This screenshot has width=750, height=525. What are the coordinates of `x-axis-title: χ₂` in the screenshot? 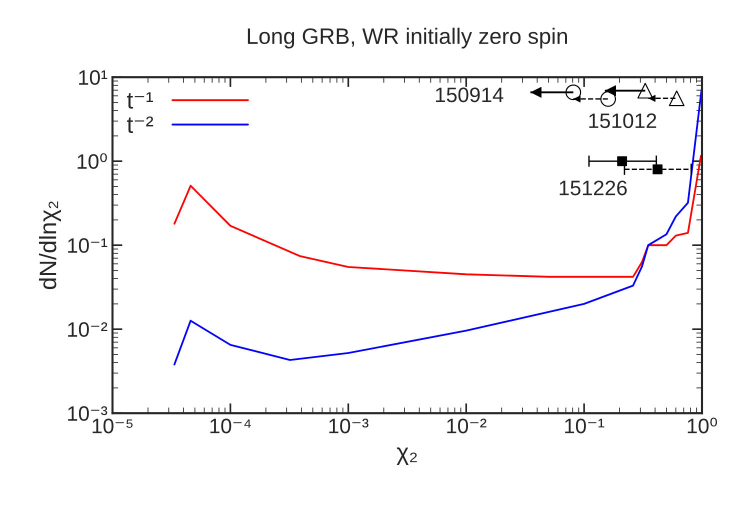 It's located at (406, 456).